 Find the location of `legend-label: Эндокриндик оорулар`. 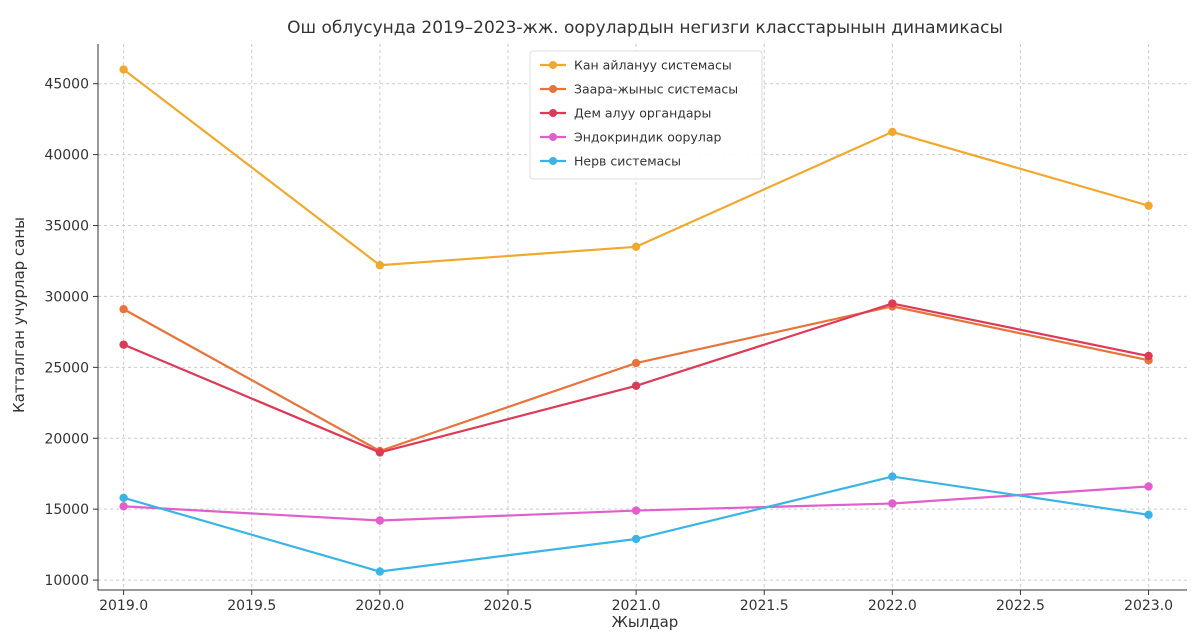

legend-label: Эндокриндик оорулар is located at coordinates (648, 137).